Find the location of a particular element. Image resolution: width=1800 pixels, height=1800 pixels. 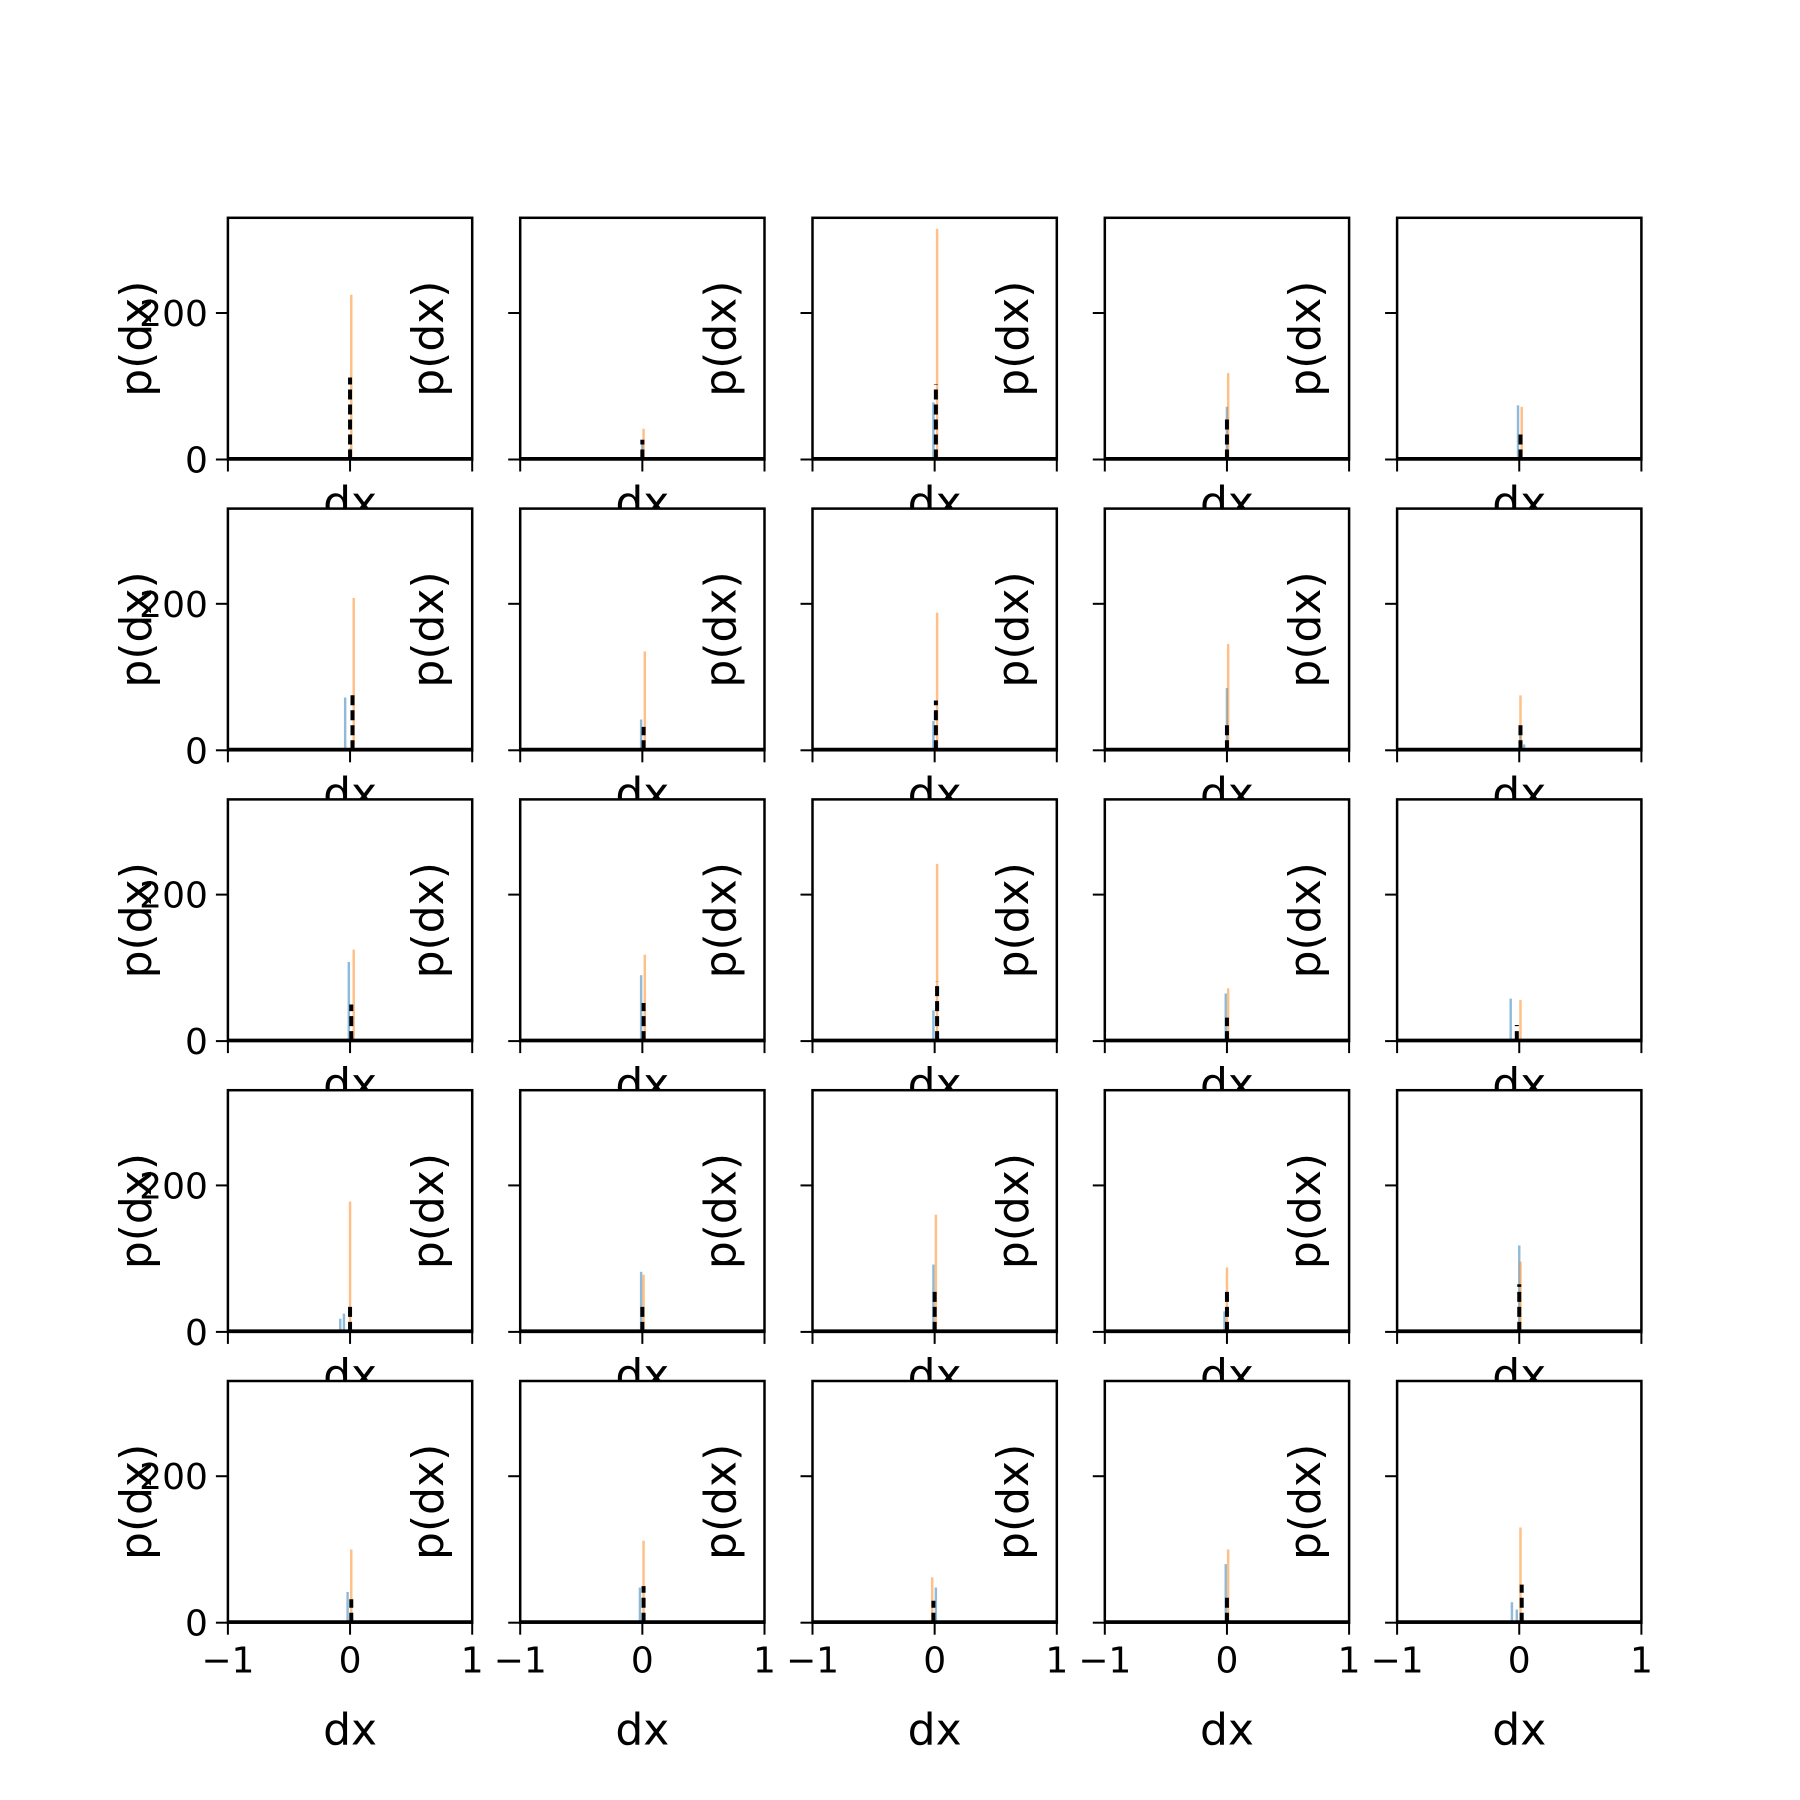

subplot-r1-c2: p(dx)dx is located at coordinates (877, 663).